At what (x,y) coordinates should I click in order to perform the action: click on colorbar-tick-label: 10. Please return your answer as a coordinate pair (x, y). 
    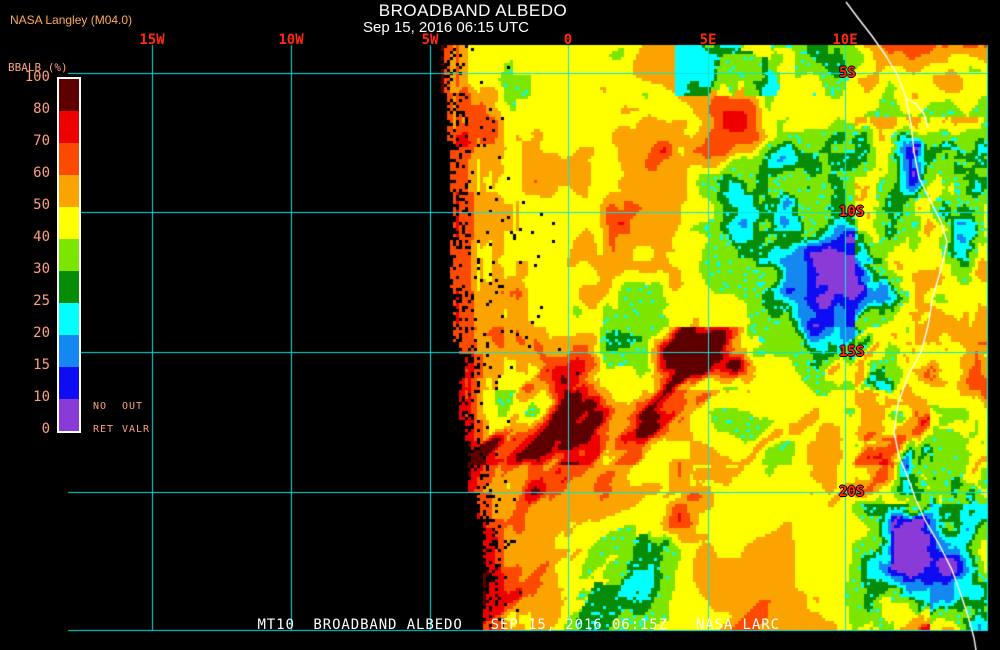
    Looking at the image, I should click on (41, 397).